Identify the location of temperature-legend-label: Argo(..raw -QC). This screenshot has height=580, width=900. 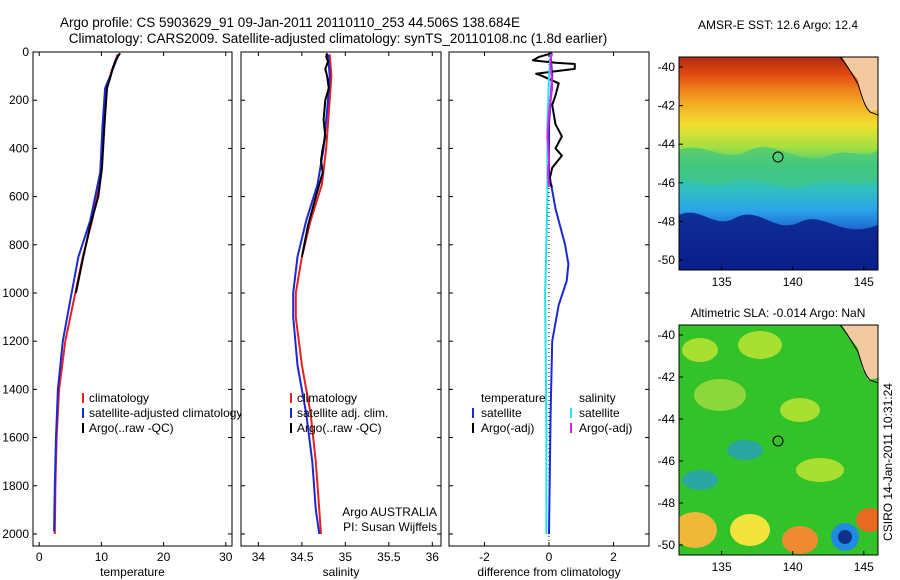
(131, 428).